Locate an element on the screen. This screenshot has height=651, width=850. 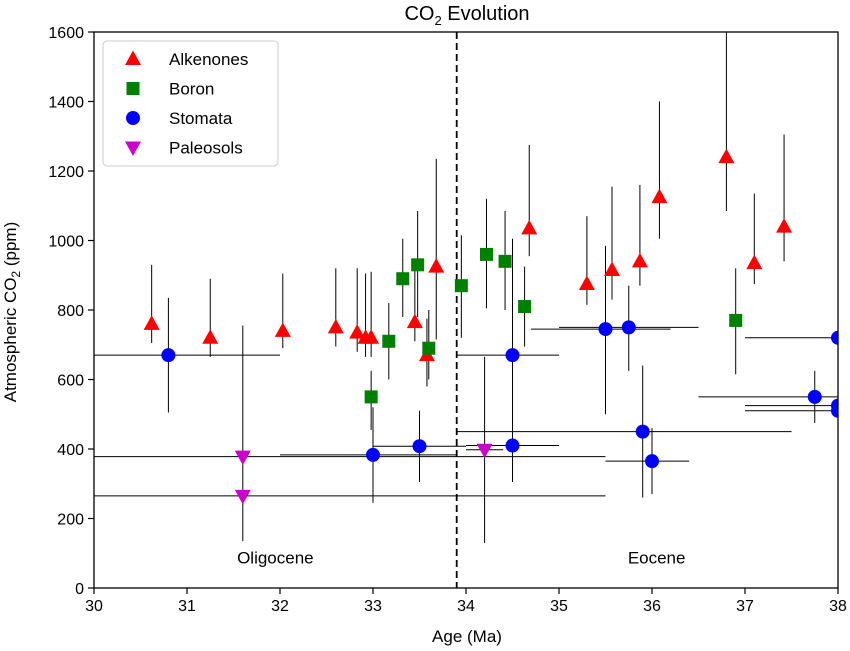
y-tick-label: 1600 is located at coordinates (66, 33).